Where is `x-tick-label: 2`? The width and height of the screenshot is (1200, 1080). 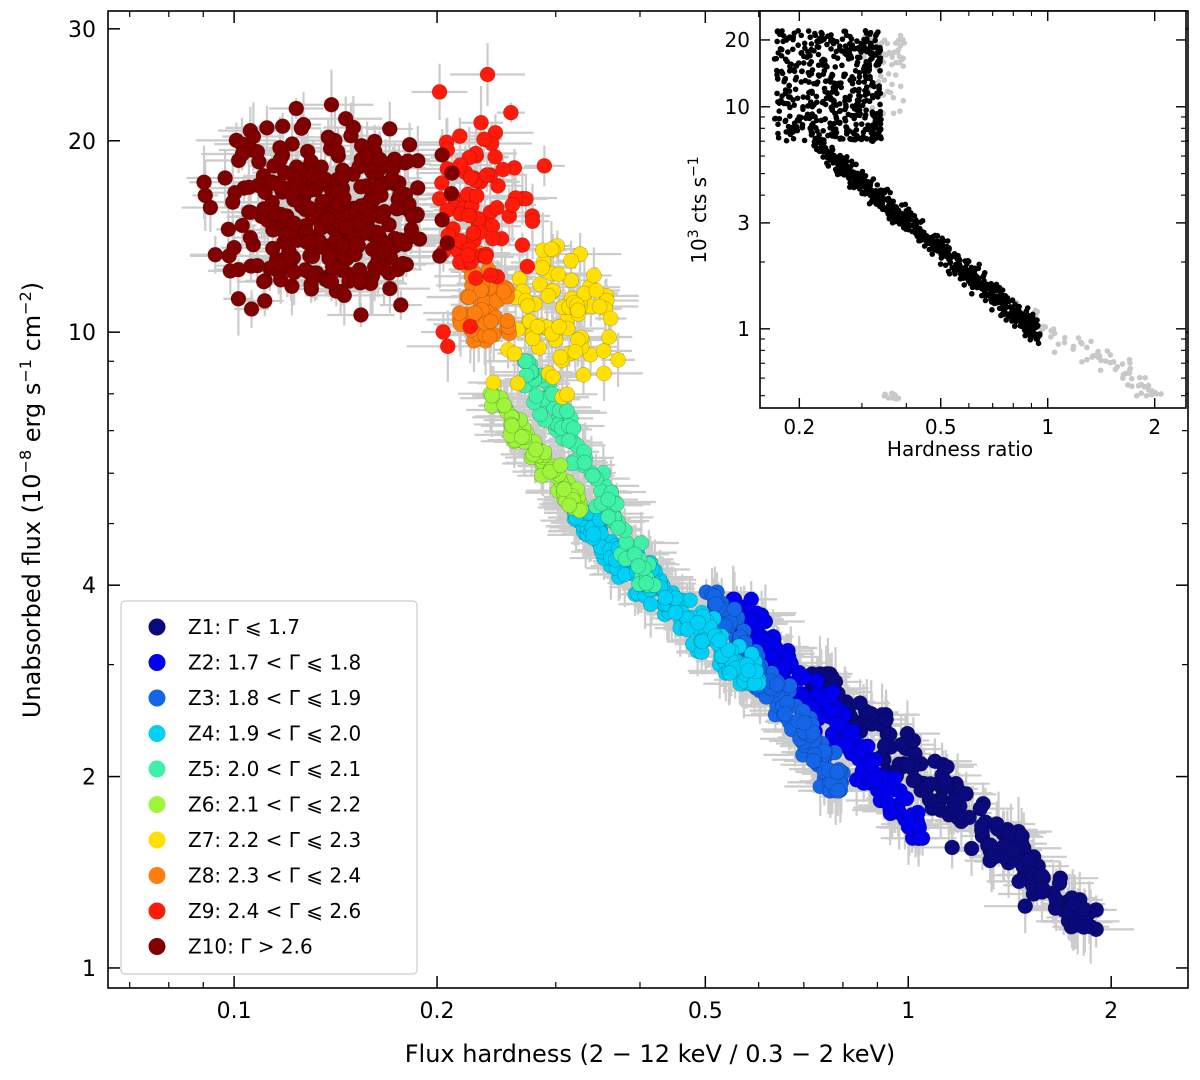
x-tick-label: 2 is located at coordinates (1111, 1011).